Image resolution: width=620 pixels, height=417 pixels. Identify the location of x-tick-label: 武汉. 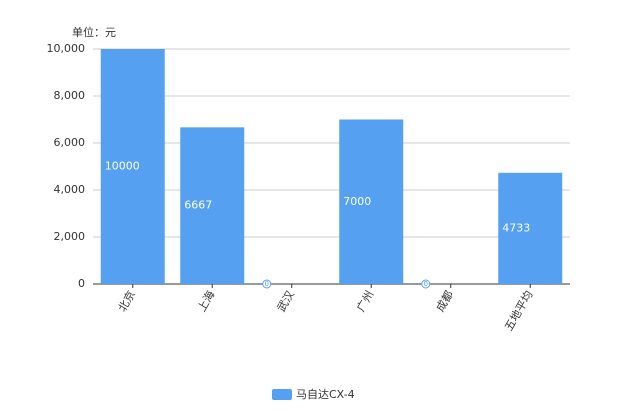
(286, 302).